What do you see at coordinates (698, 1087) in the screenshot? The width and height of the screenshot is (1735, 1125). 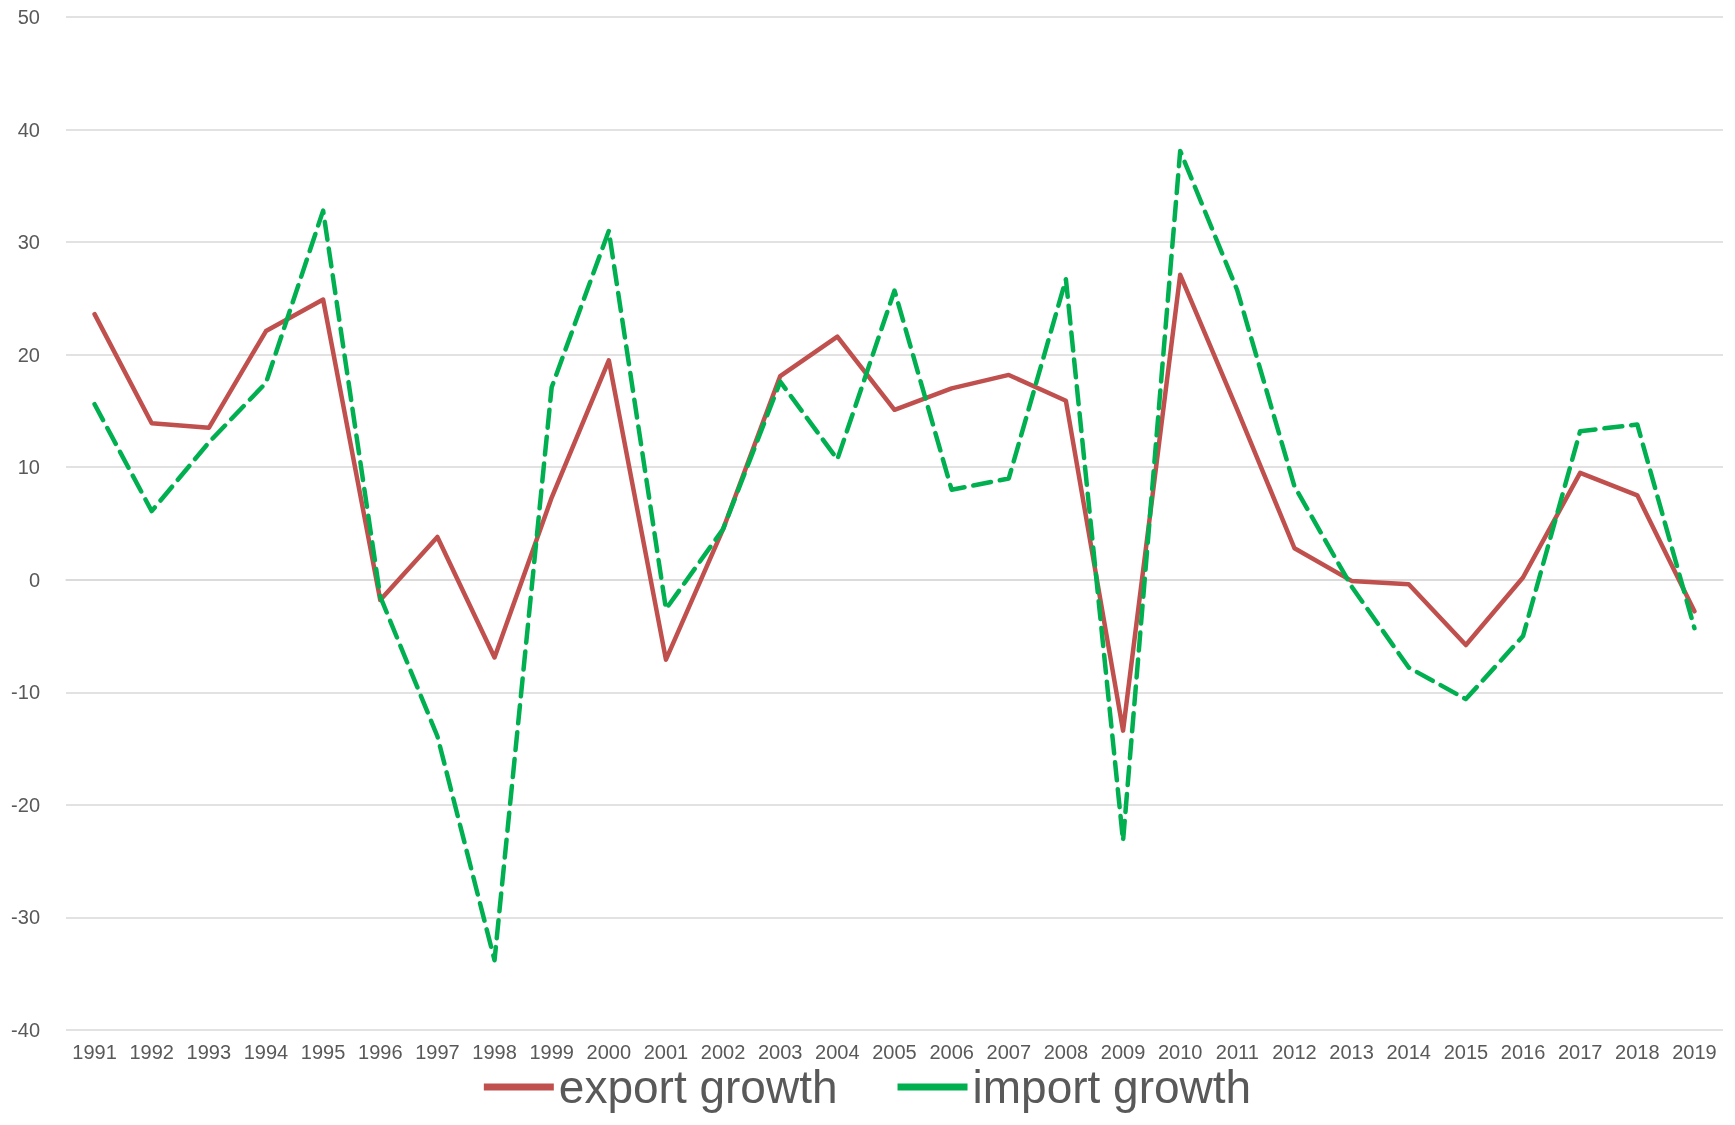 I see `legend-label: export growth` at bounding box center [698, 1087].